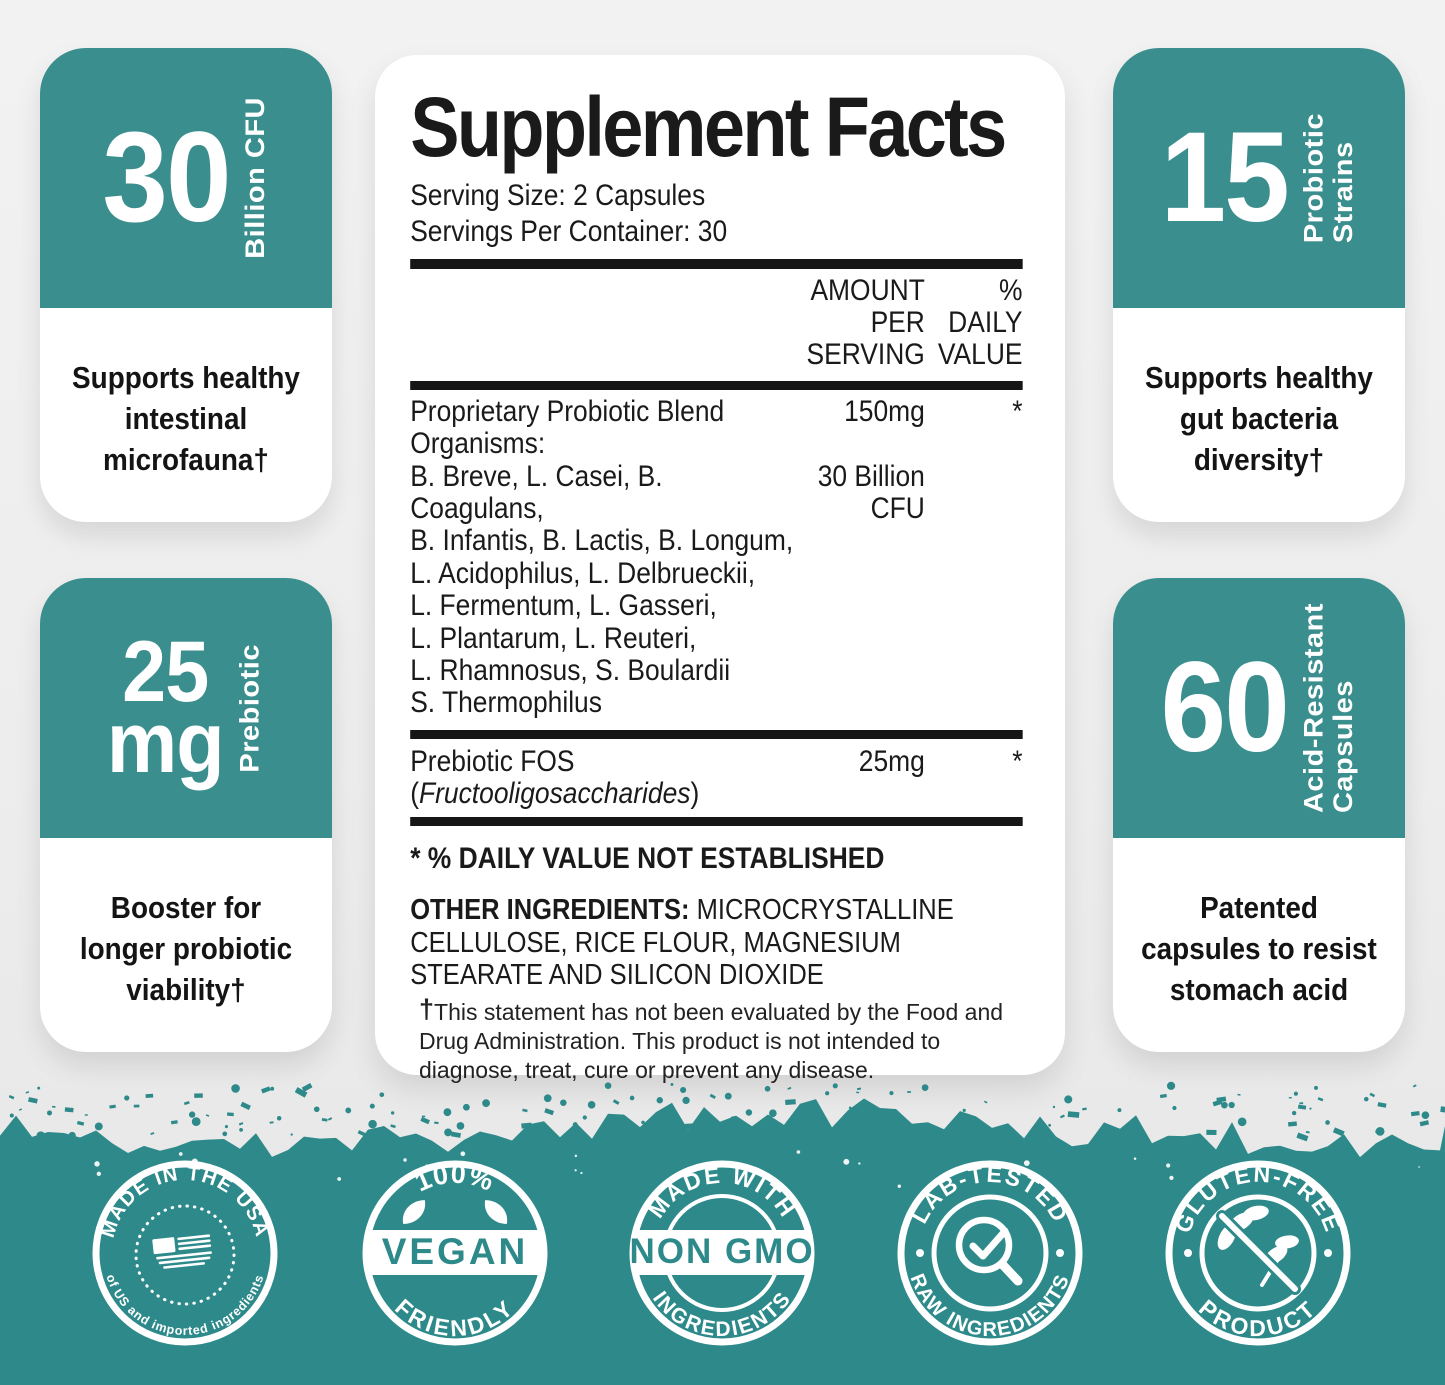 The image size is (1445, 1385). What do you see at coordinates (1224, 708) in the screenshot?
I see `stat-number: 60` at bounding box center [1224, 708].